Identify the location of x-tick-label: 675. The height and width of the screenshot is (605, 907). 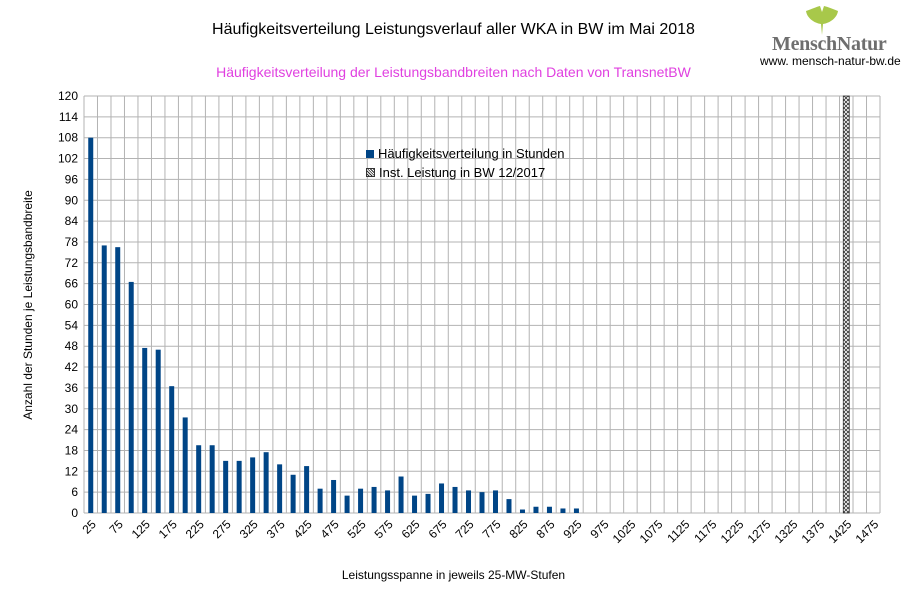
(438, 529).